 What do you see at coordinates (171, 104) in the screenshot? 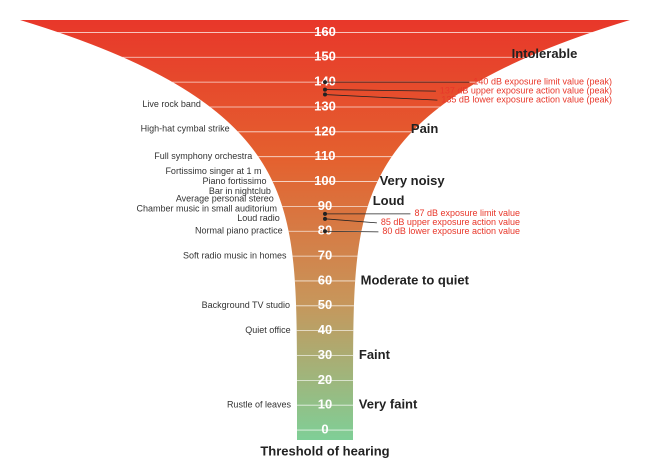
I see `source-label: Live rock band` at bounding box center [171, 104].